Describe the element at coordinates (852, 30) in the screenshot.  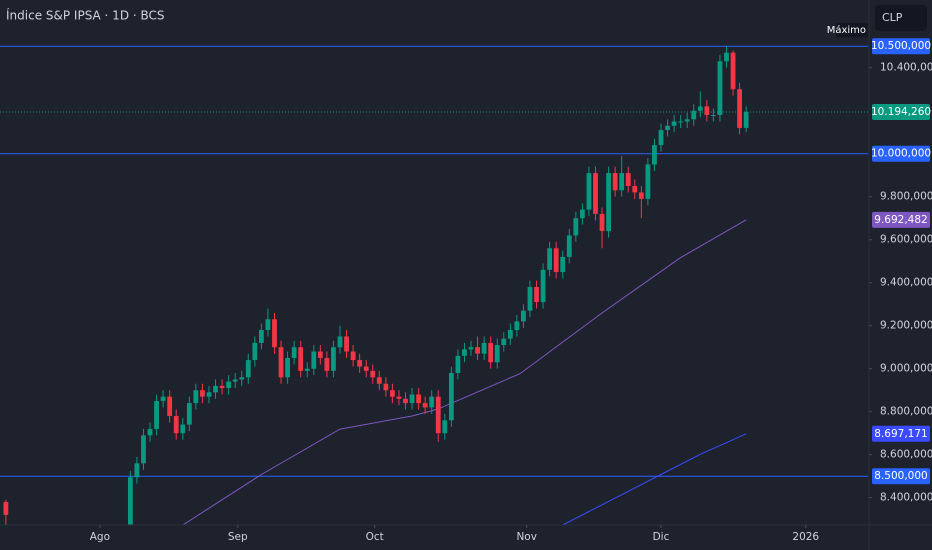
I see `level-note-box` at that location.